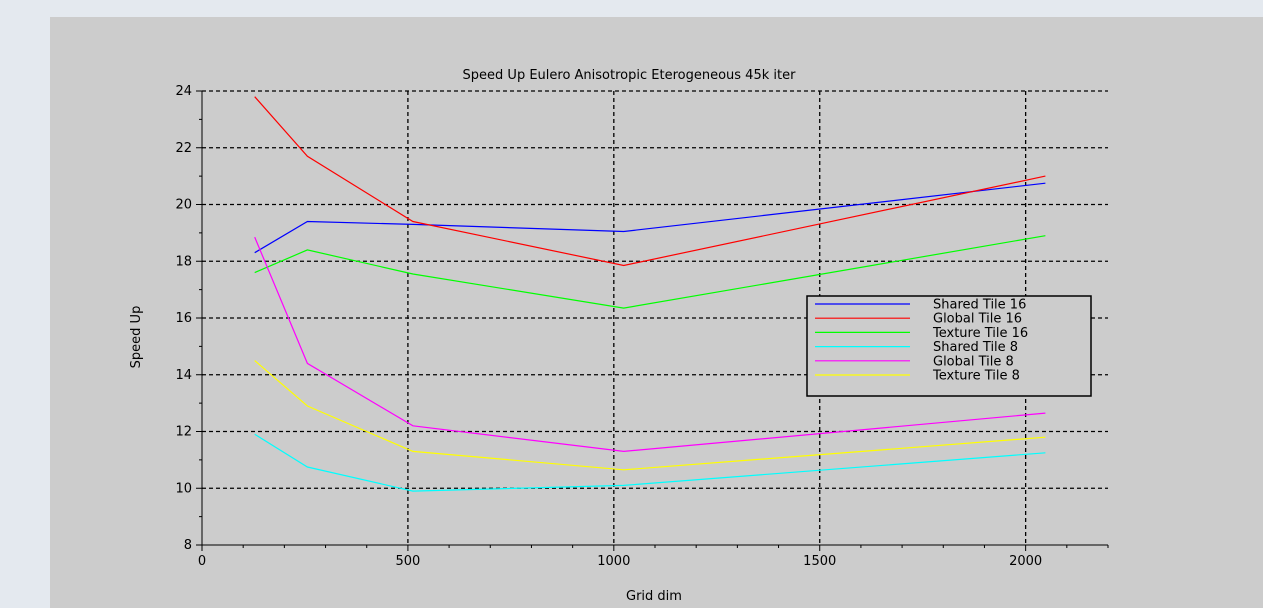 This screenshot has width=1263, height=608. I want to click on y-tick-label: 8, so click(188, 545).